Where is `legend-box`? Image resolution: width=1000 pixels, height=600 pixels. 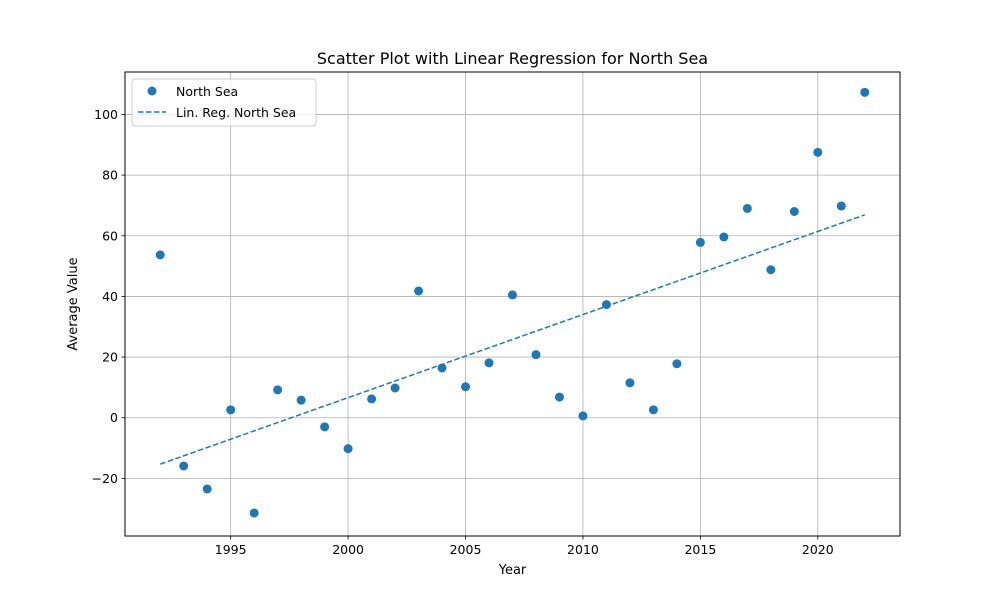 legend-box is located at coordinates (224, 102).